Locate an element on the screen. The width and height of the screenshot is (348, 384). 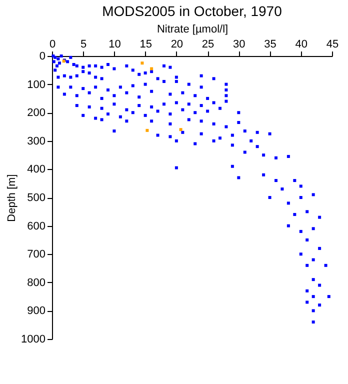
y-tick-label: 500 is located at coordinates (36, 198).